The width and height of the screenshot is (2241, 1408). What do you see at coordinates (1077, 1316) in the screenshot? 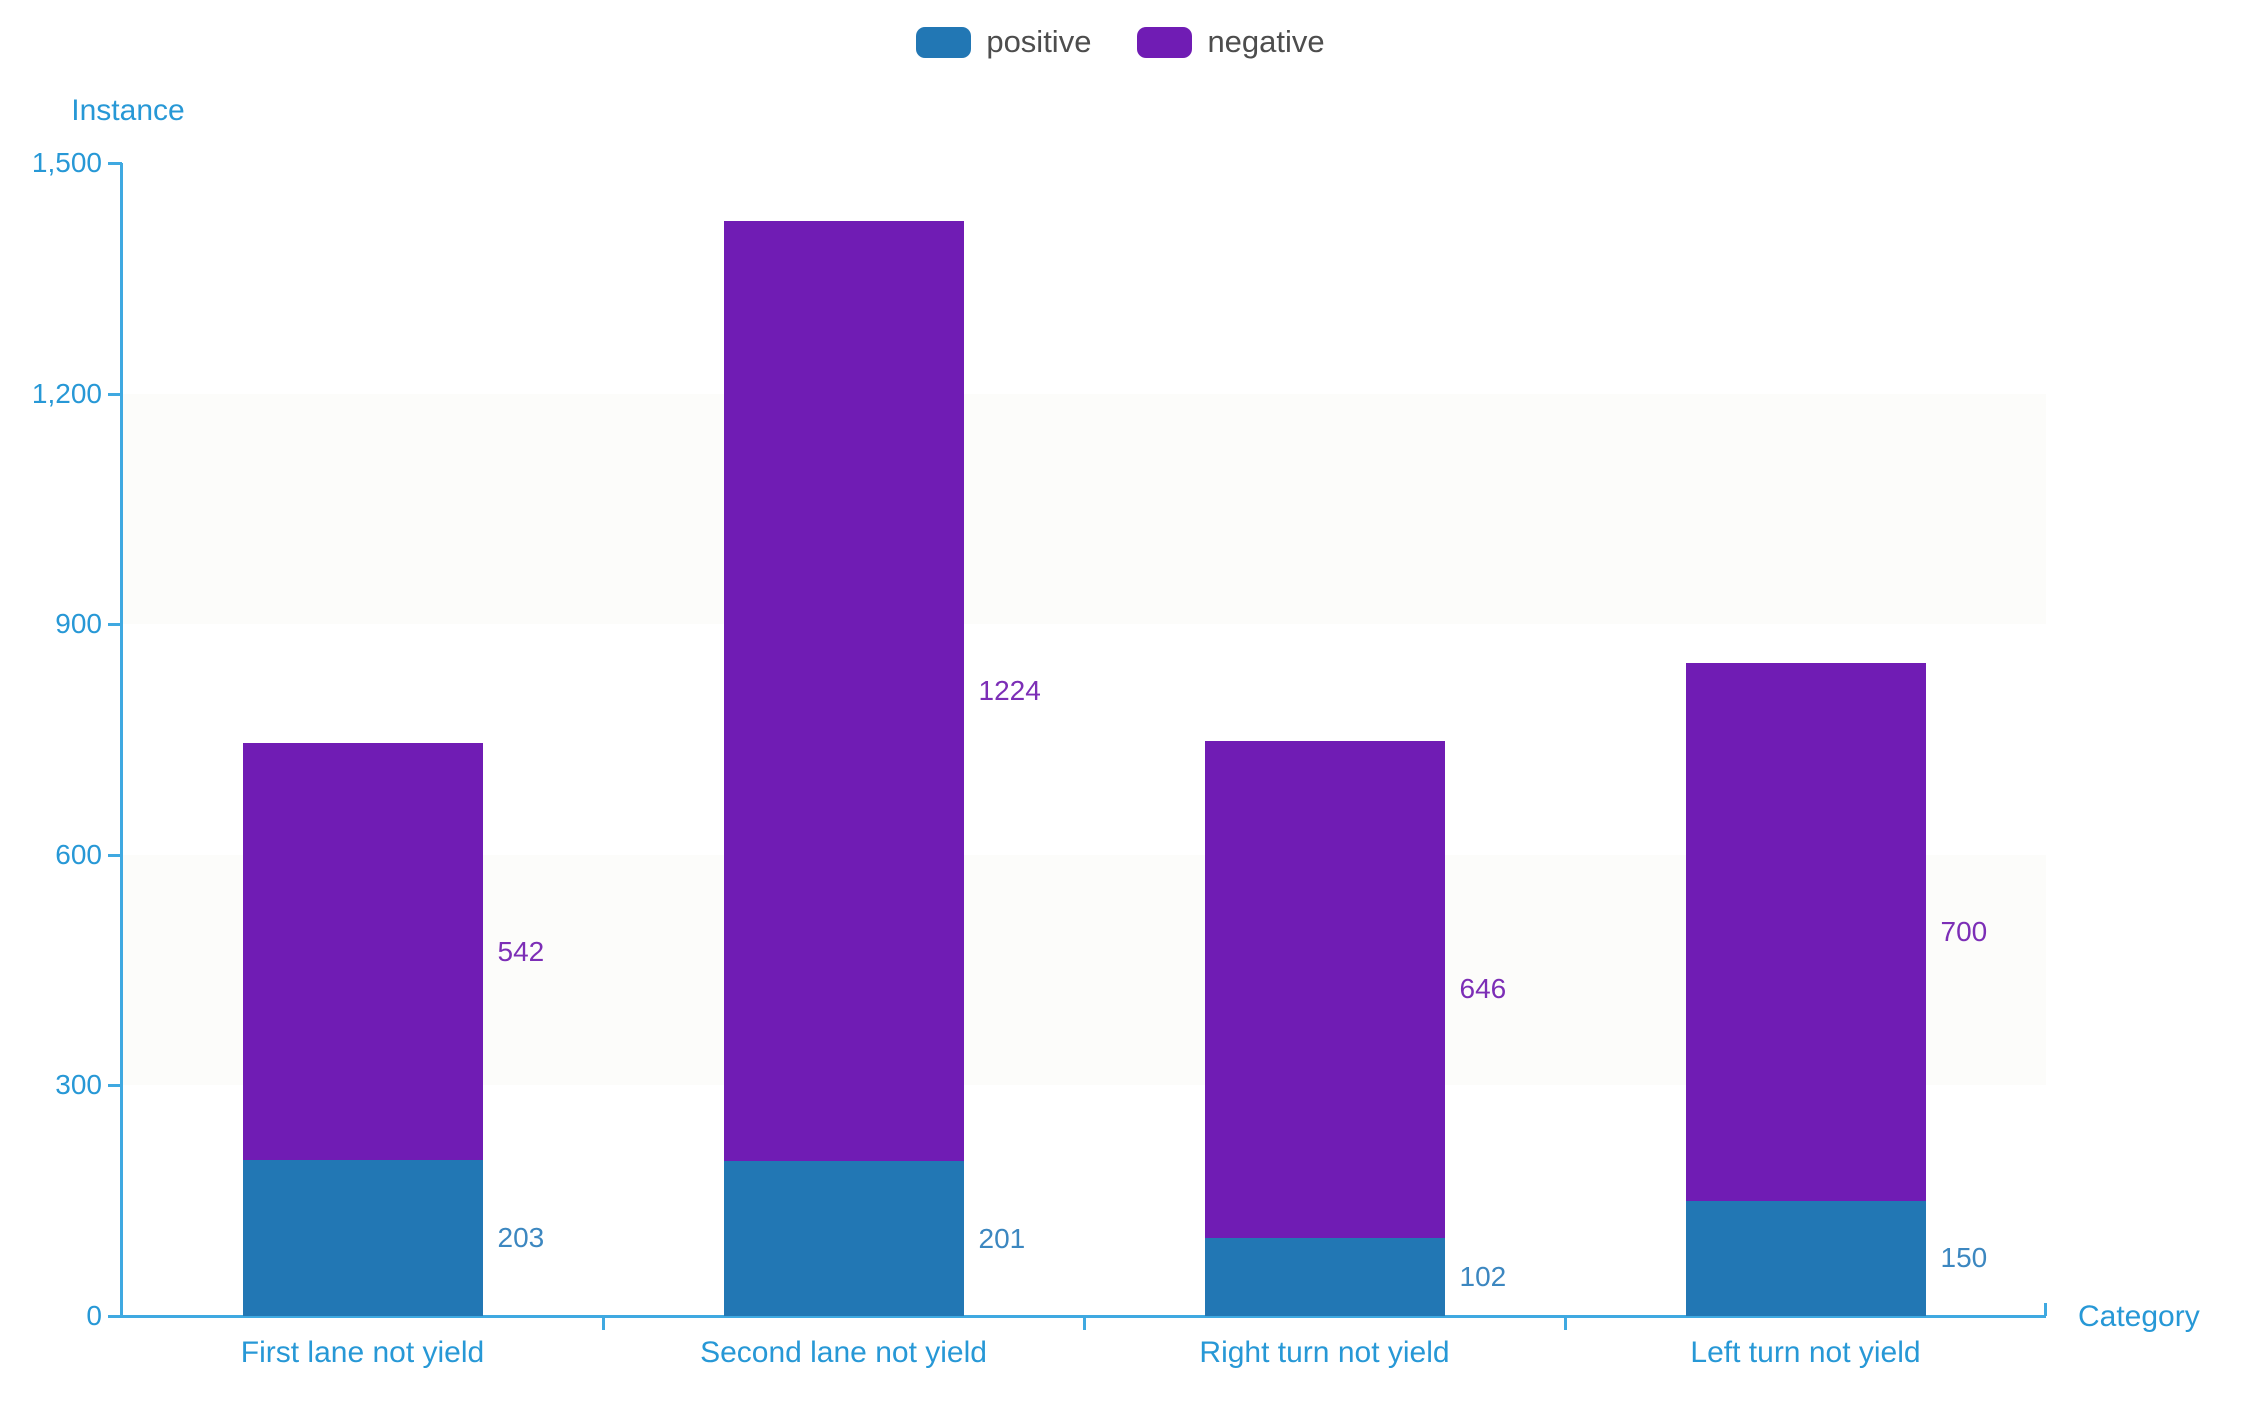
I see `x-axis-line` at bounding box center [1077, 1316].